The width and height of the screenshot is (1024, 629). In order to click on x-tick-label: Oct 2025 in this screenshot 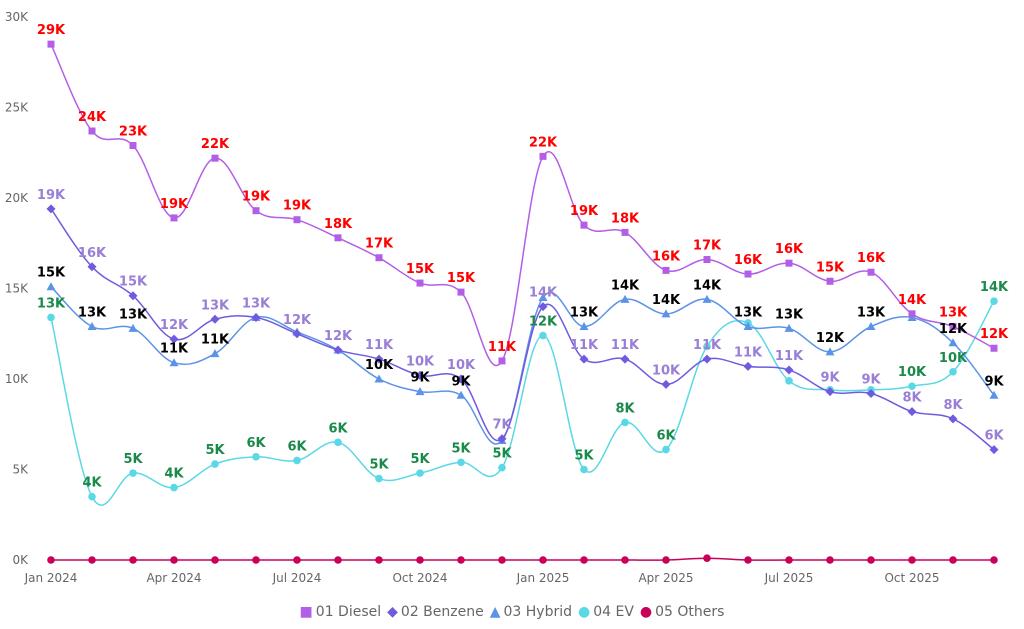, I will do `click(911, 578)`.